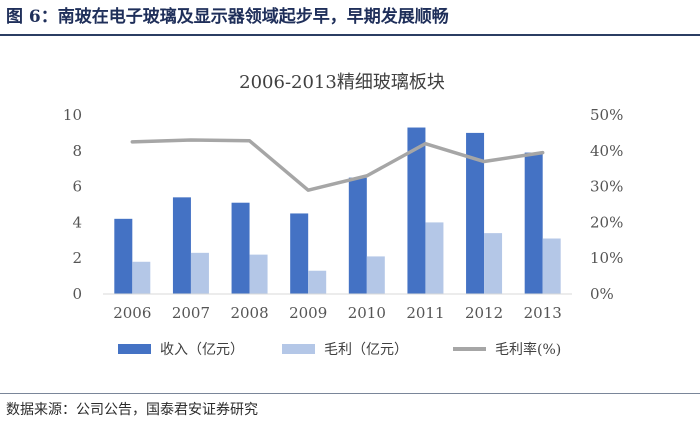 The width and height of the screenshot is (700, 431). I want to click on legend-margin-rate-label: 毛利率(%), so click(528, 349).